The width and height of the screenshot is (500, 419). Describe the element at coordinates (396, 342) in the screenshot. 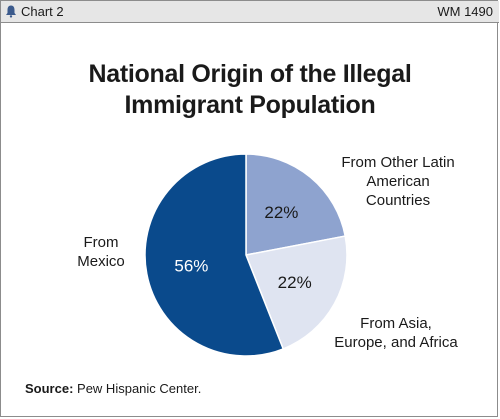

I see `slice-label-asia-europe-africa-line-2: Europe, and Africa` at that location.